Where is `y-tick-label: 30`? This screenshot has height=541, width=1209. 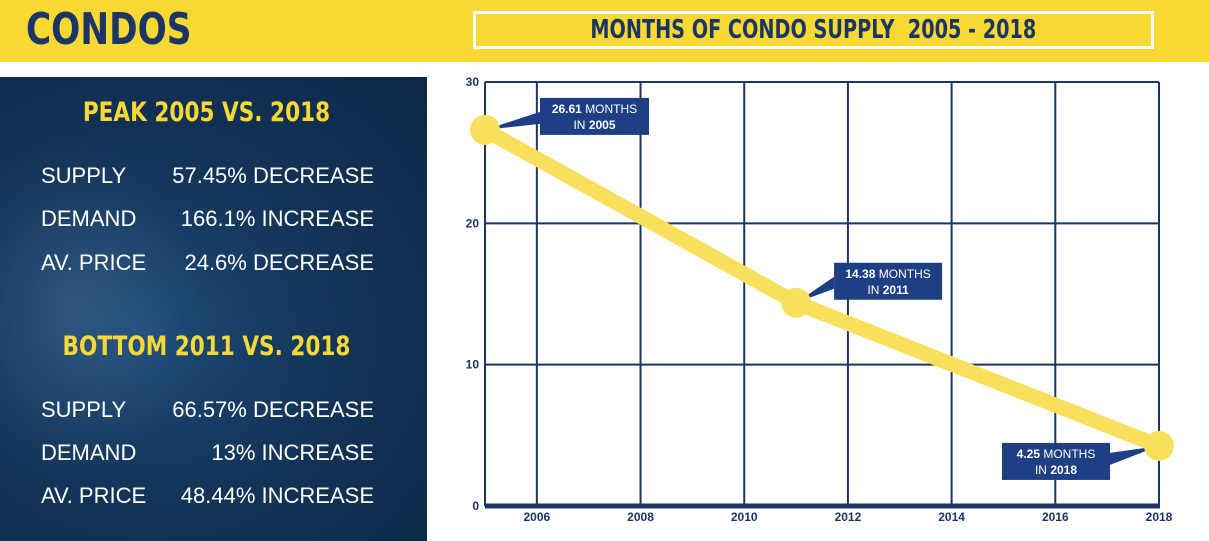 y-tick-label: 30 is located at coordinates (473, 82).